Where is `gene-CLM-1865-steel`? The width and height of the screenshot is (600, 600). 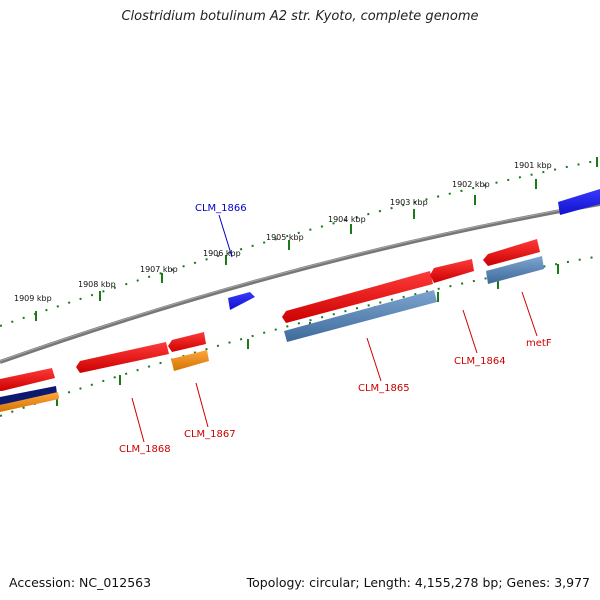
gene-CLM-1865-steel is located at coordinates (360, 316).